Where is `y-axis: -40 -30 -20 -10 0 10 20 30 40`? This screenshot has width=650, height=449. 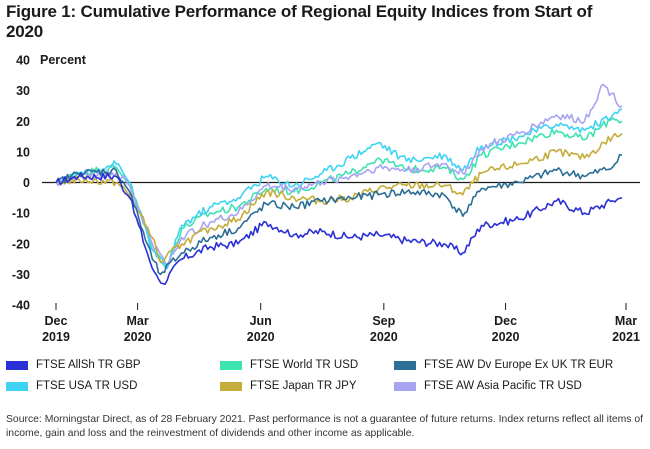 y-axis: -40 -30 -20 -10 0 10 20 30 40 is located at coordinates (21, 183).